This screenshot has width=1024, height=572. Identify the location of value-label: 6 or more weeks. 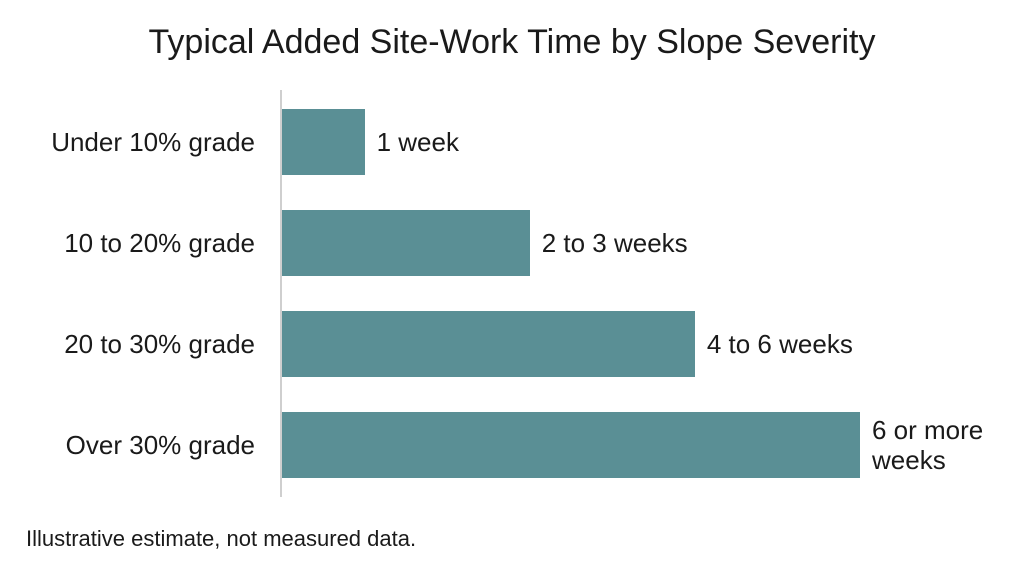
(928, 445).